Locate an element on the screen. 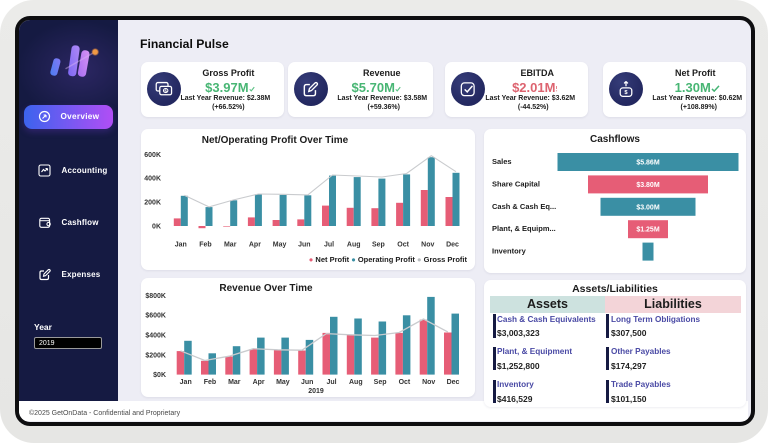  svg-text: 200K is located at coordinates (152, 203).